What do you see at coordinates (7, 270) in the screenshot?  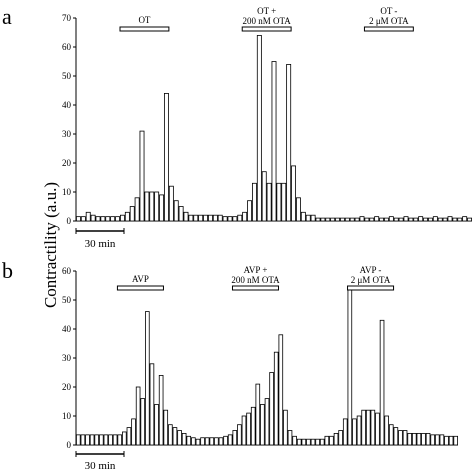 I see `panel-letter-b: b` at bounding box center [7, 270].